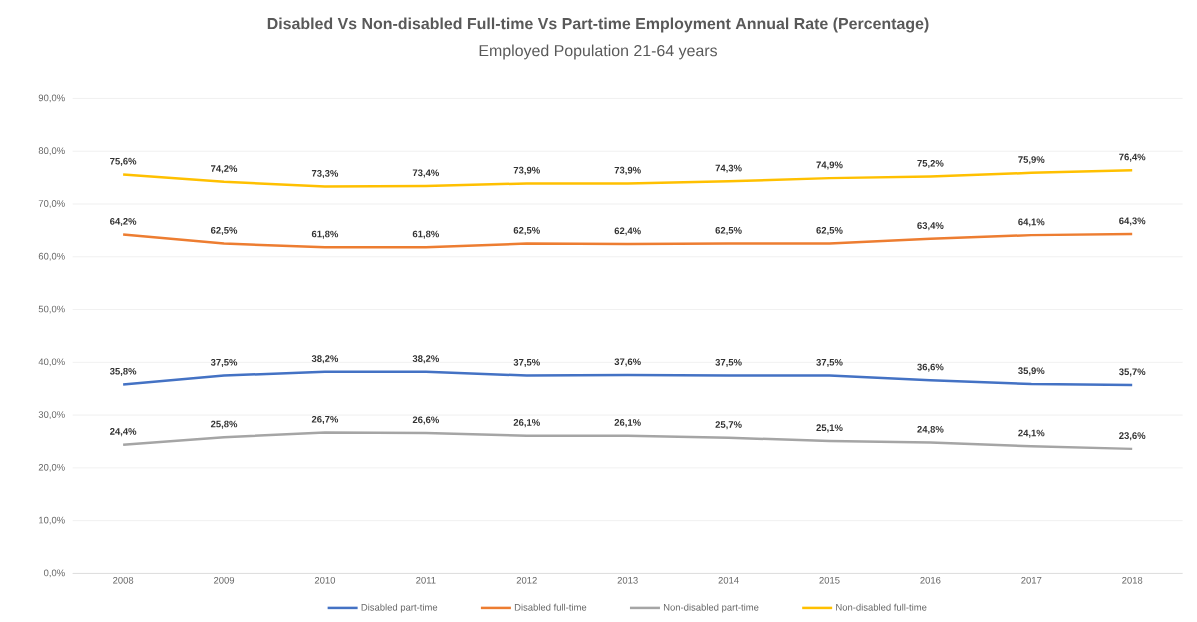 The image size is (1197, 622). Describe the element at coordinates (51, 362) in the screenshot. I see `y-tick-label: 40,0%` at that location.